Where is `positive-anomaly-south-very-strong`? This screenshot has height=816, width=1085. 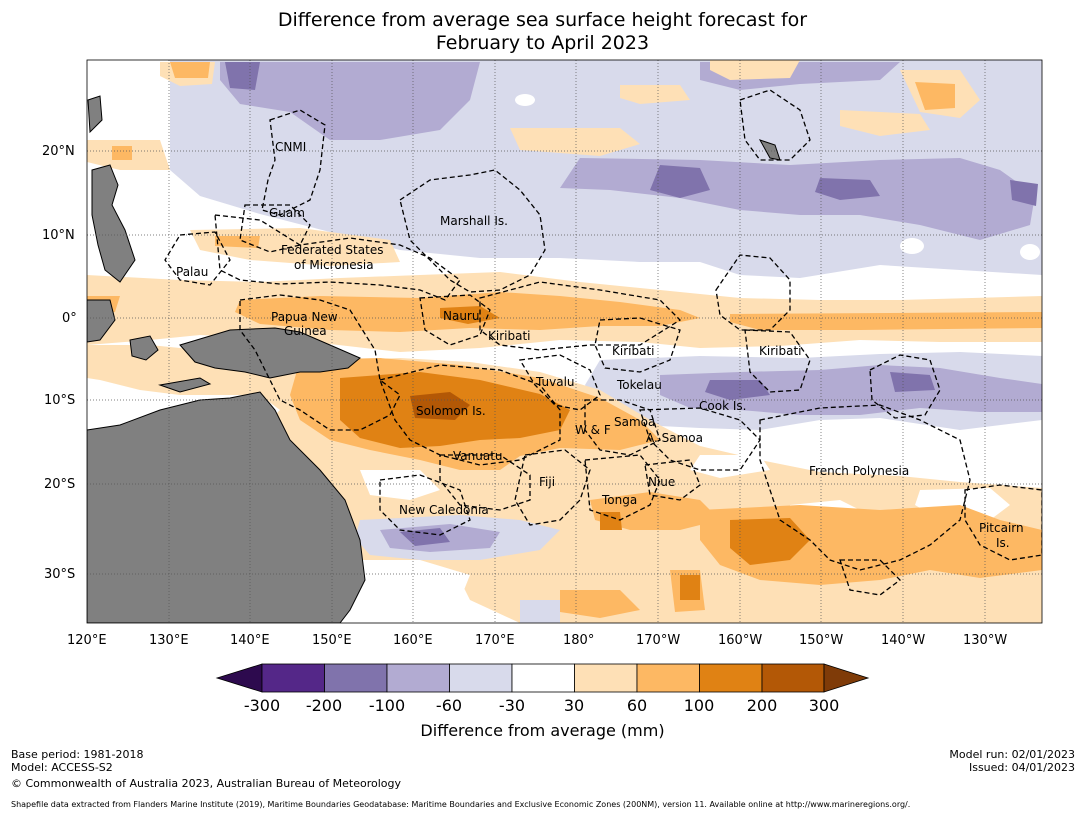 positive-anomaly-south-very-strong is located at coordinates (440, 406).